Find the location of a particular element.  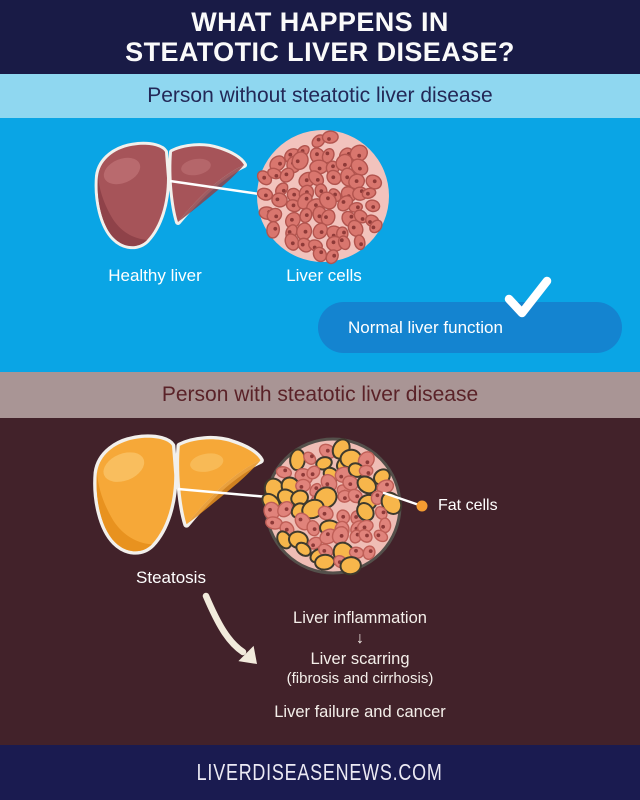

progression-step-inflammation: Liver inflammation is located at coordinates (360, 618).